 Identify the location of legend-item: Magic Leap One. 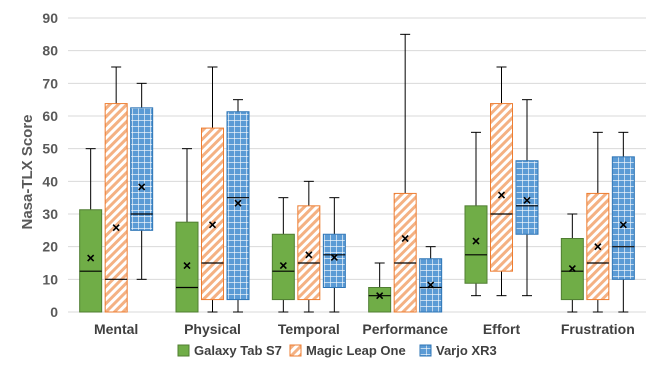
(347, 350).